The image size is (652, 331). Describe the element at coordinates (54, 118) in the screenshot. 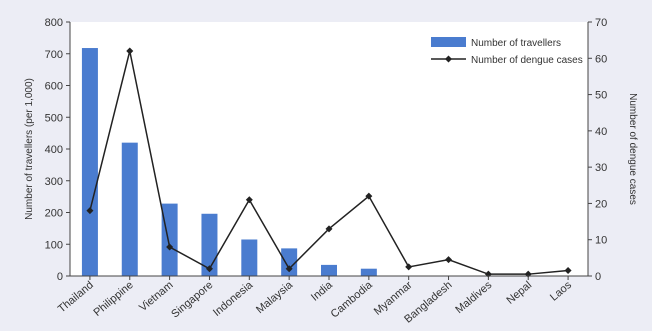

I see `left-tick-label: 500` at that location.